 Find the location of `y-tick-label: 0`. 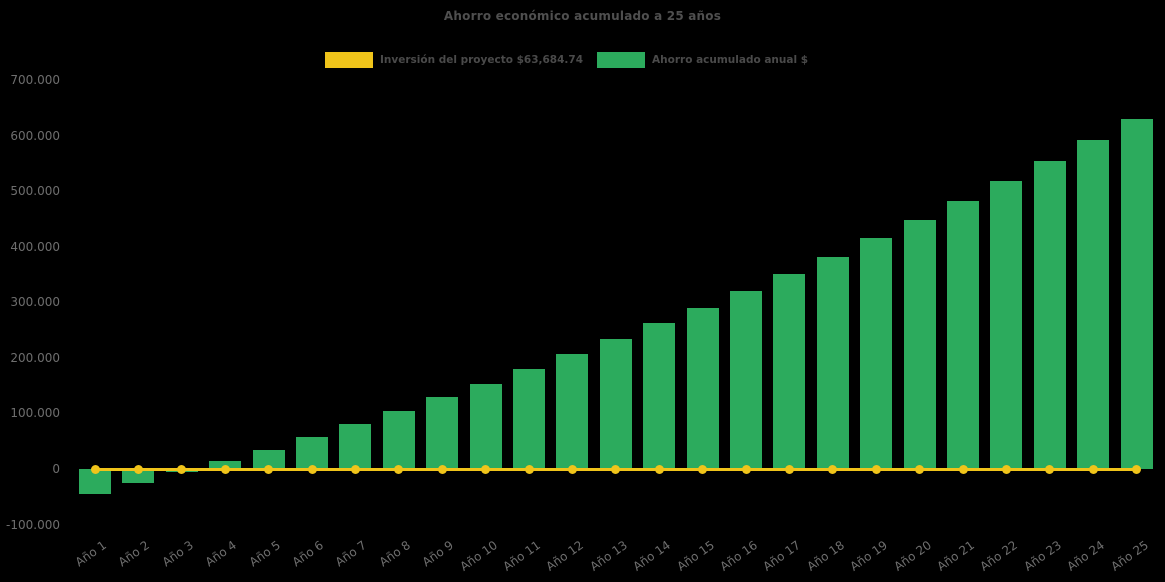

y-tick-label: 0 is located at coordinates (56, 469).